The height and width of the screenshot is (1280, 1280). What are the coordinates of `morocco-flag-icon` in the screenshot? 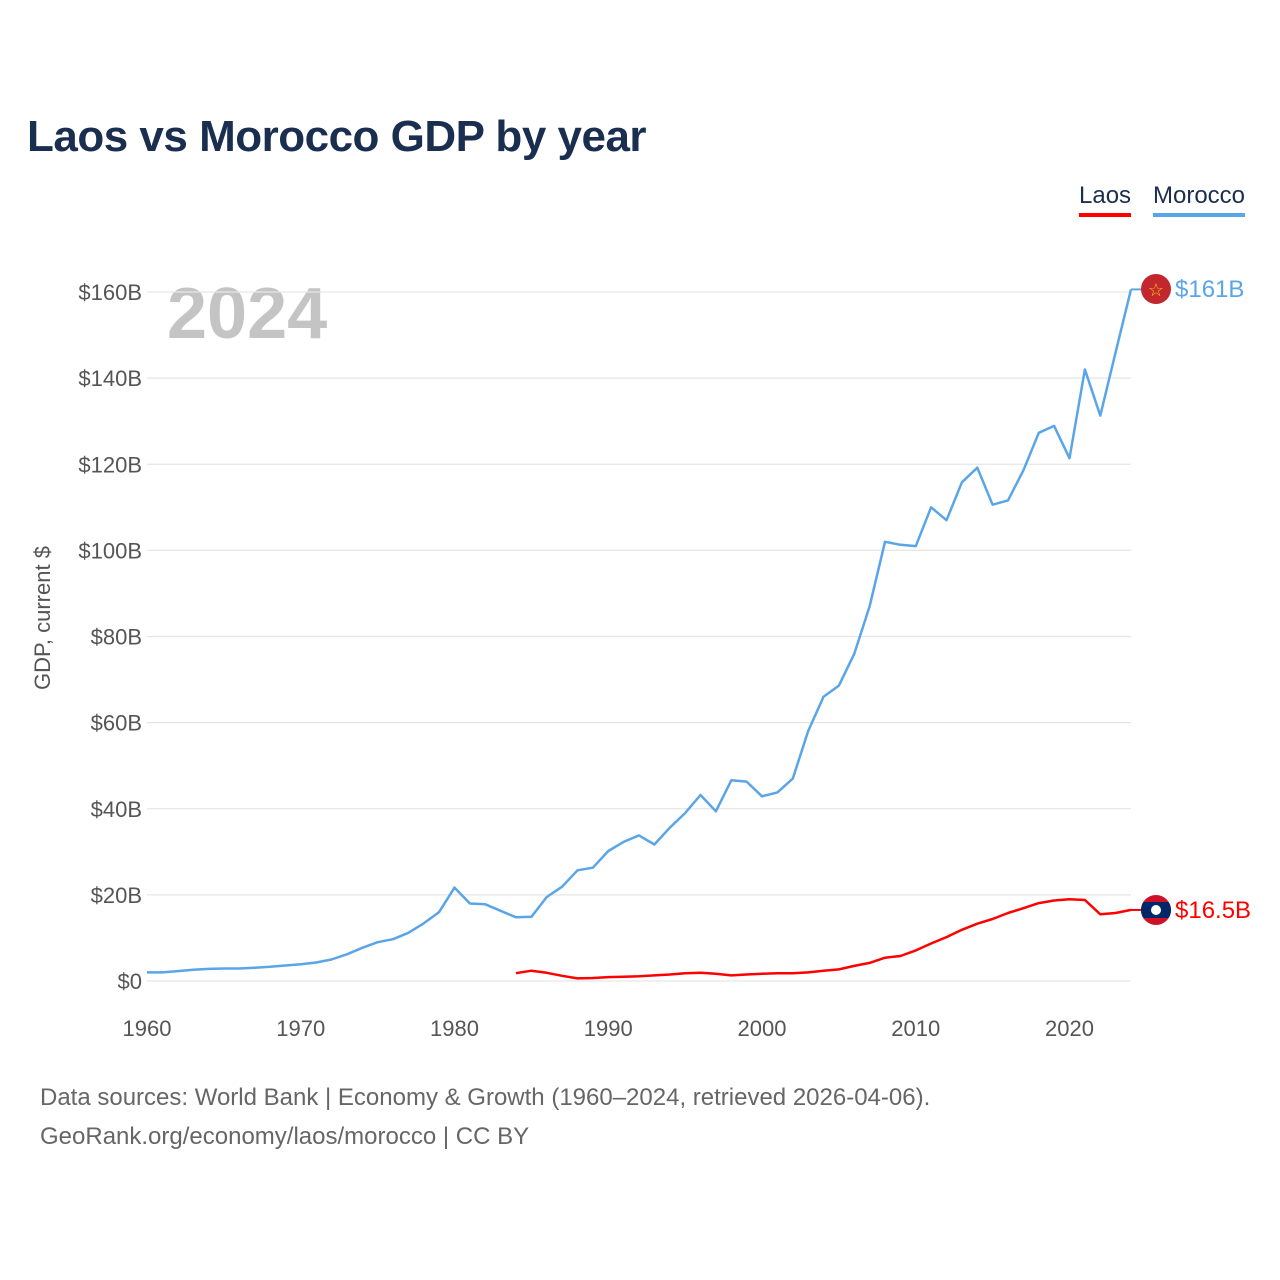 It's located at (1156, 289).